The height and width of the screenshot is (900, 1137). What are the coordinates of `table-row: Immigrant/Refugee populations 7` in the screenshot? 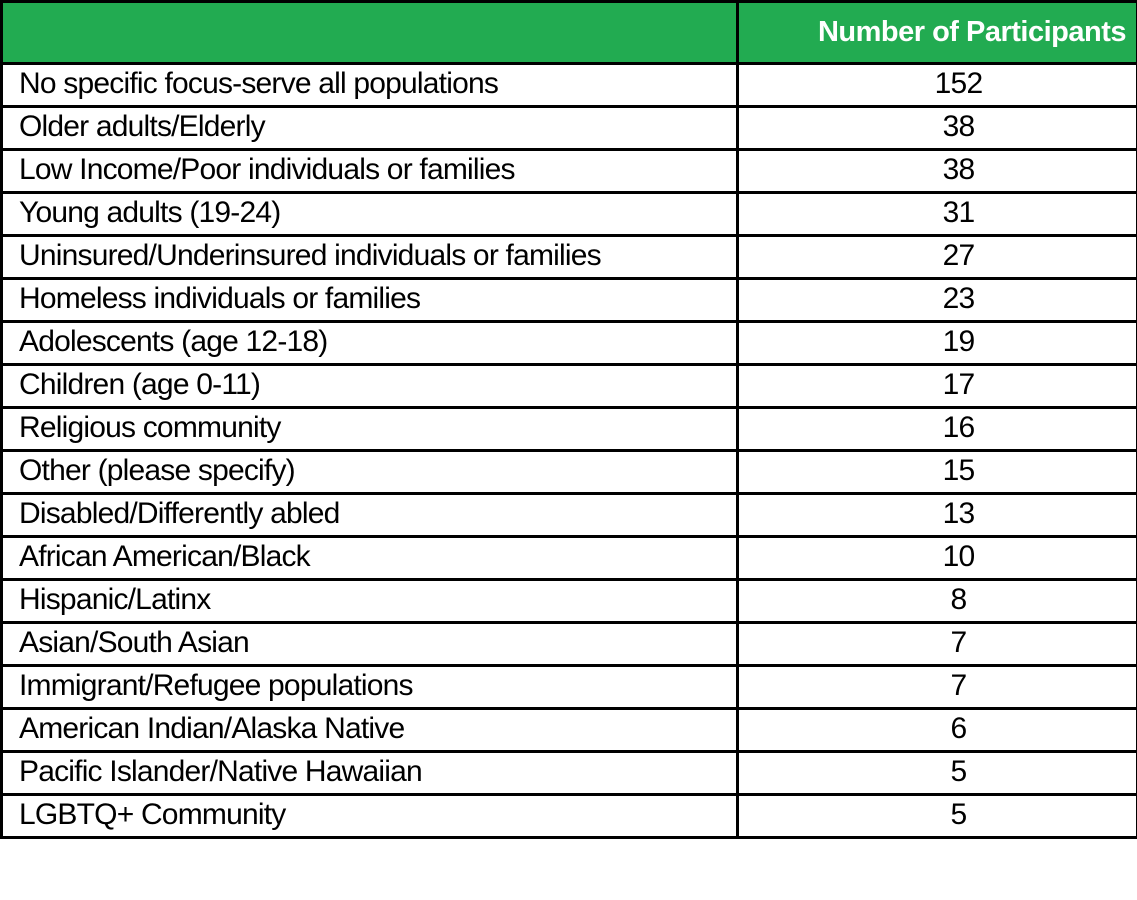 It's located at (568, 687).